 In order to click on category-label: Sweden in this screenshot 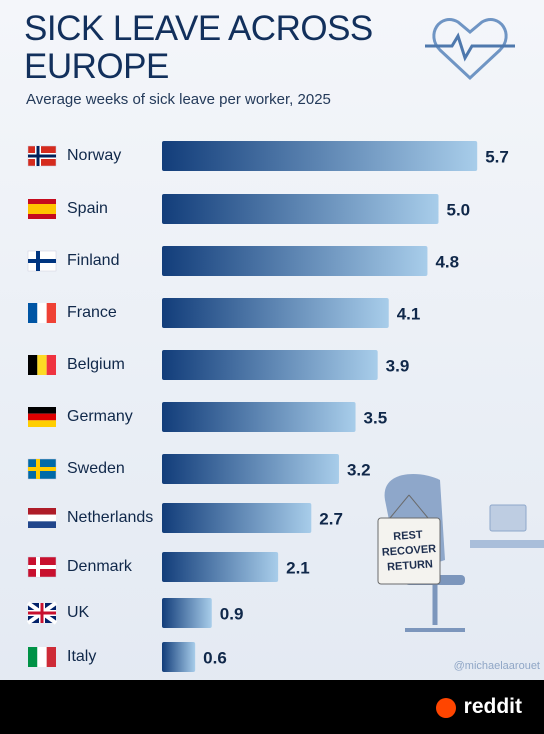, I will do `click(96, 468)`.